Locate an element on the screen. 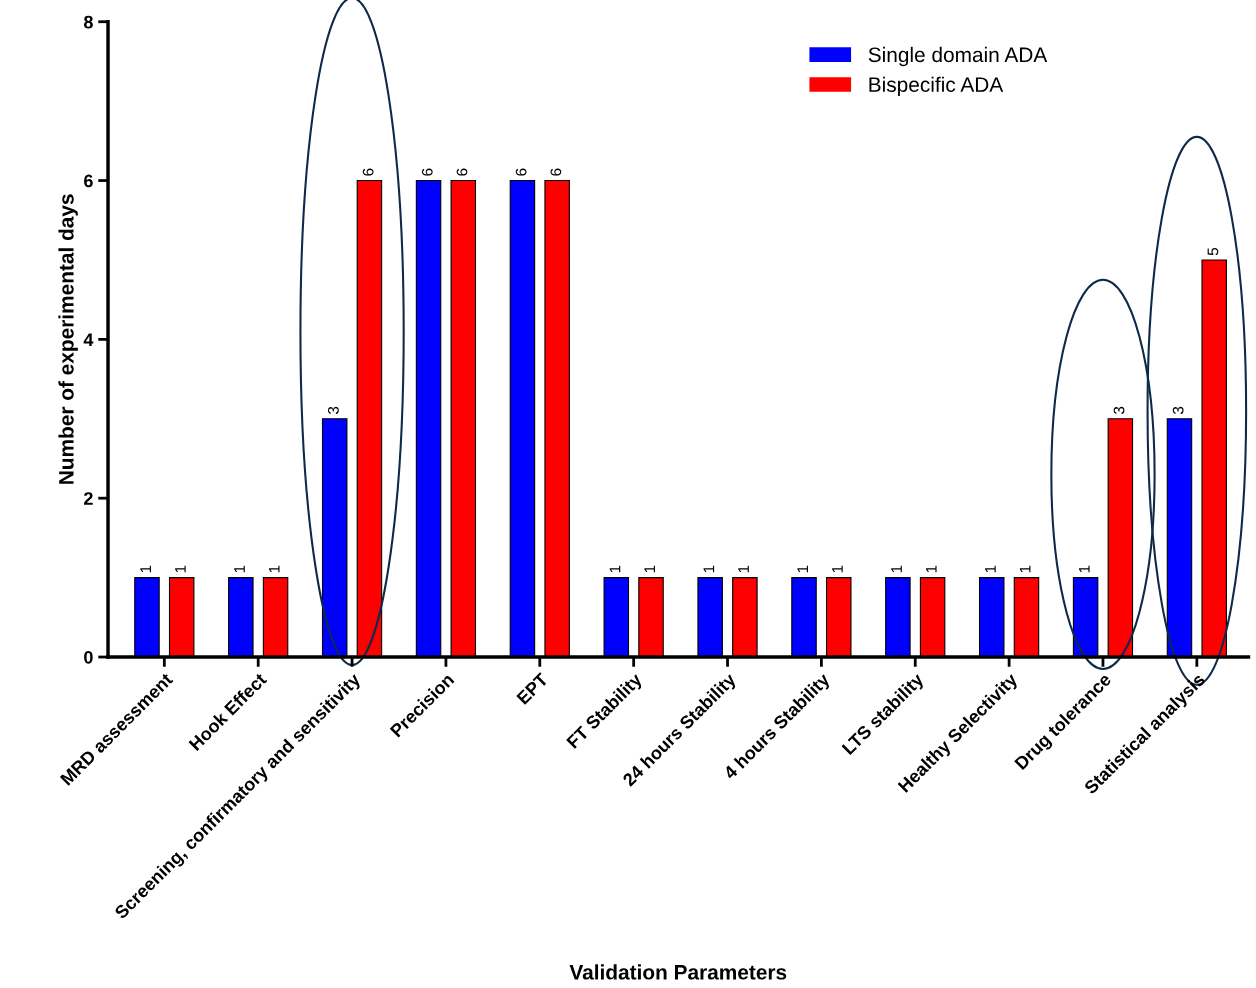  y-tick-label: 2 is located at coordinates (88, 498).